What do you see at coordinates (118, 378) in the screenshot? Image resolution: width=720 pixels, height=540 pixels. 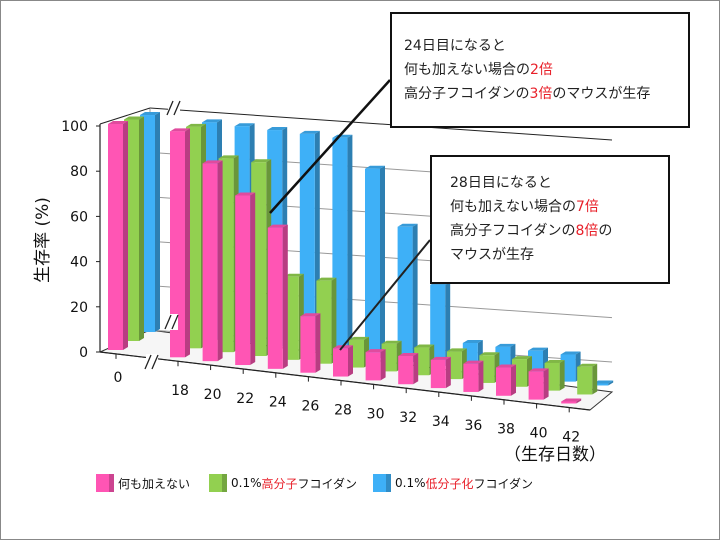 I see `x-tick-label: 0` at bounding box center [118, 378].